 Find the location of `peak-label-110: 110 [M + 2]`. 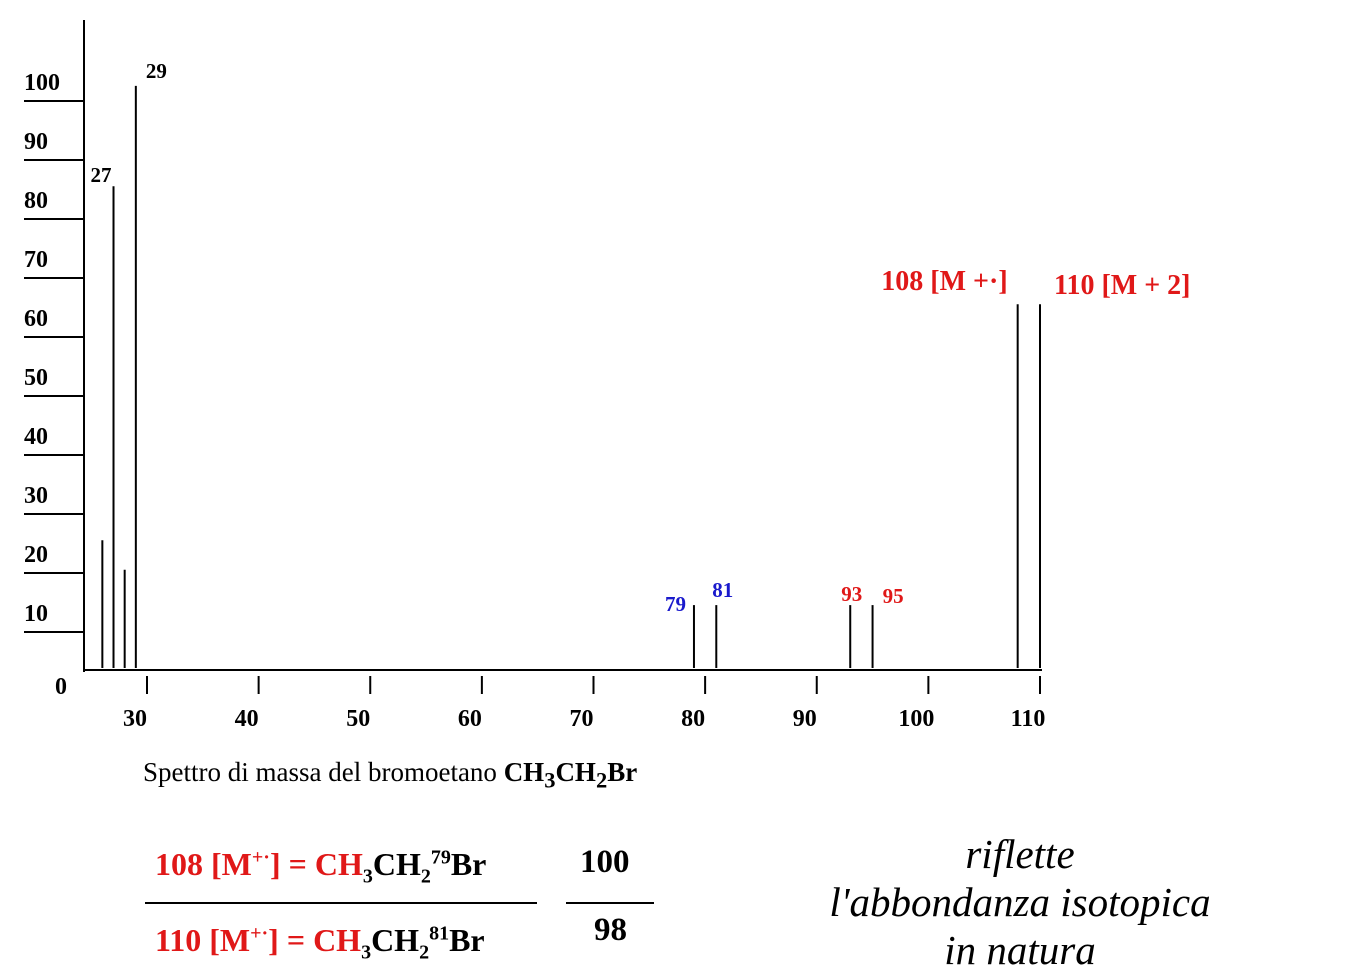

peak-label-110: 110 [M + 2] is located at coordinates (1122, 285).